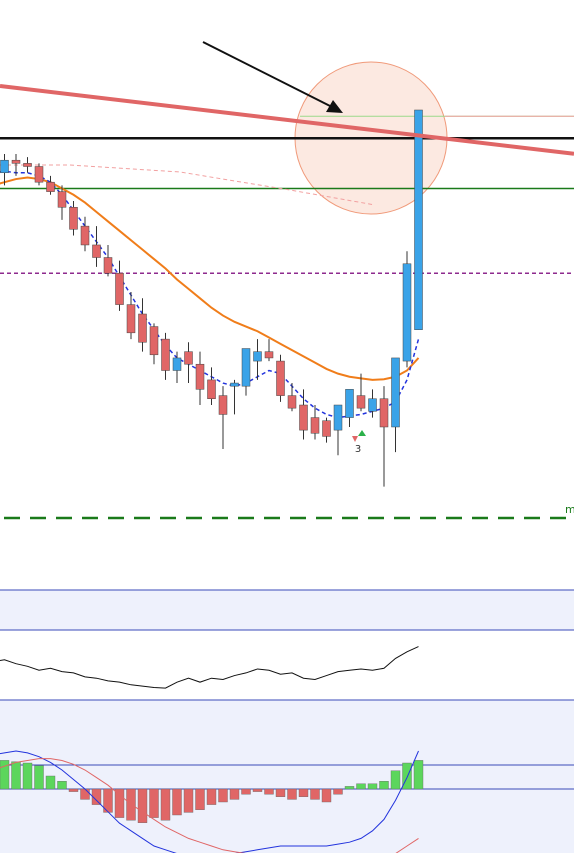 The height and width of the screenshot is (853, 574). Describe the element at coordinates (355, 439) in the screenshot. I see `sell-signal-icon` at that location.